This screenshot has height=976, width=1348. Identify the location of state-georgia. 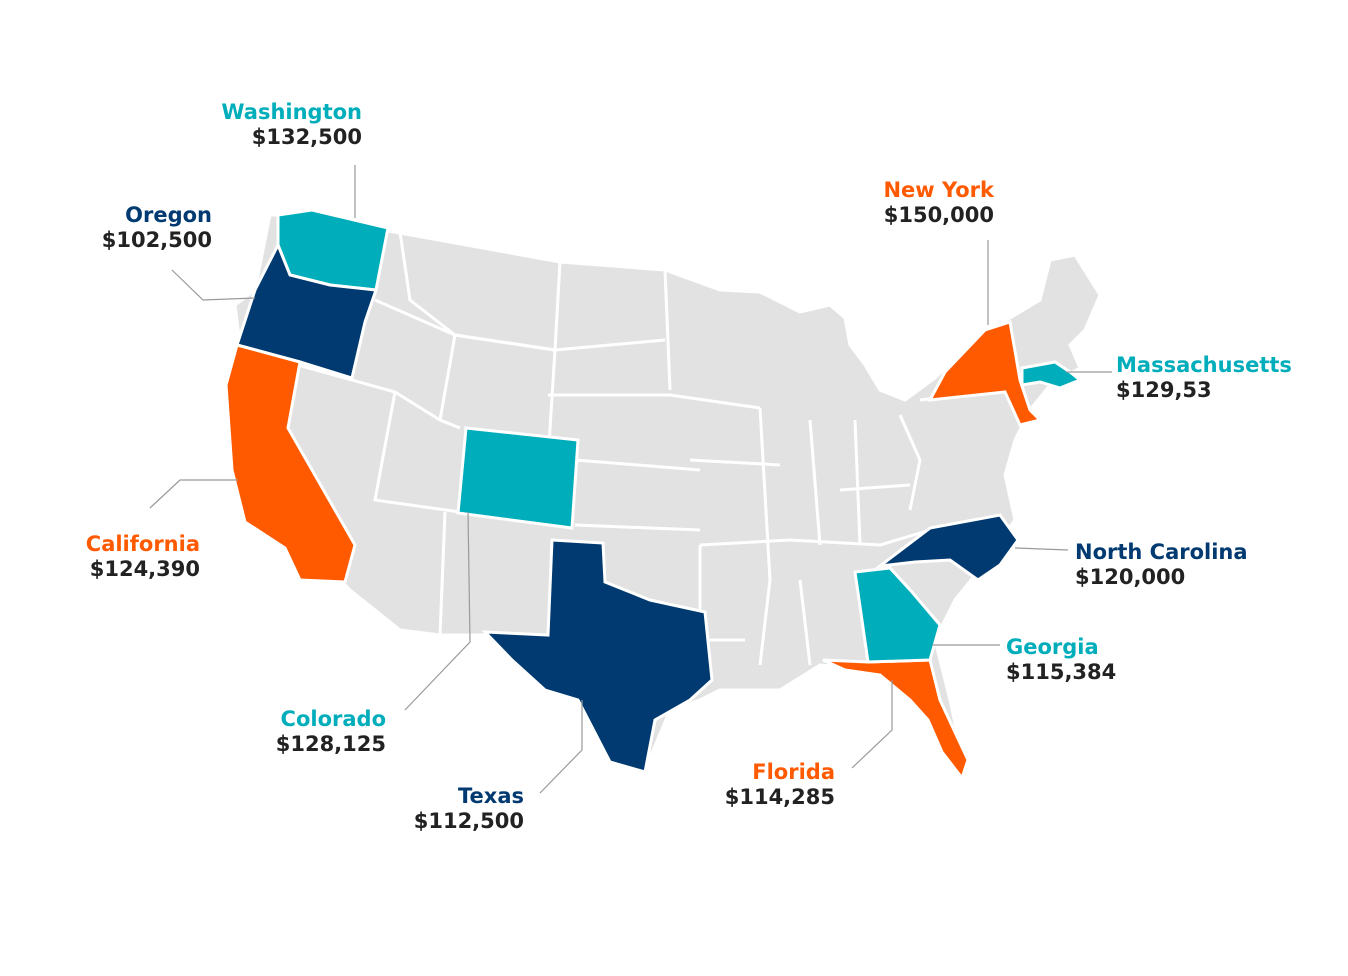
(897, 615).